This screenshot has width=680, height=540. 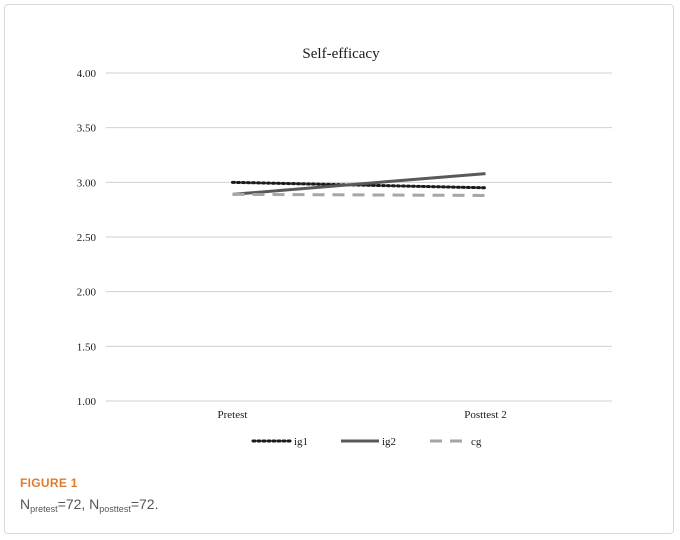 I want to click on y-tick-label: 1.50, so click(x=87, y=347).